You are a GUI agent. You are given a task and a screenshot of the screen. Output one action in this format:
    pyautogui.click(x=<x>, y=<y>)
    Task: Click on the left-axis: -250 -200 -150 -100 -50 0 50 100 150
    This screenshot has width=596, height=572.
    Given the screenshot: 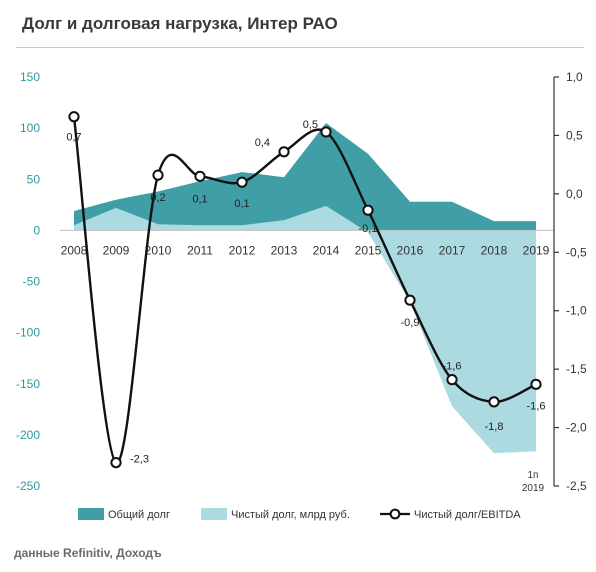 What is the action you would take?
    pyautogui.click(x=28, y=281)
    